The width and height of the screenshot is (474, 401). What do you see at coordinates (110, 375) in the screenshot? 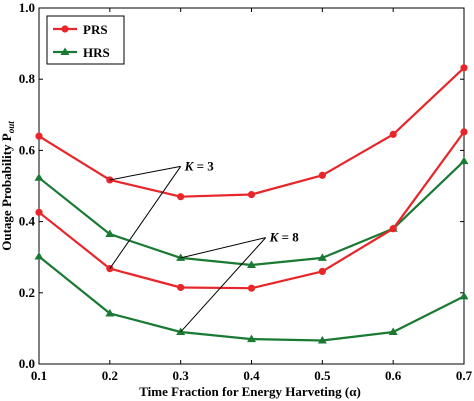
I see `x-tick-label: 0.2` at bounding box center [110, 375].